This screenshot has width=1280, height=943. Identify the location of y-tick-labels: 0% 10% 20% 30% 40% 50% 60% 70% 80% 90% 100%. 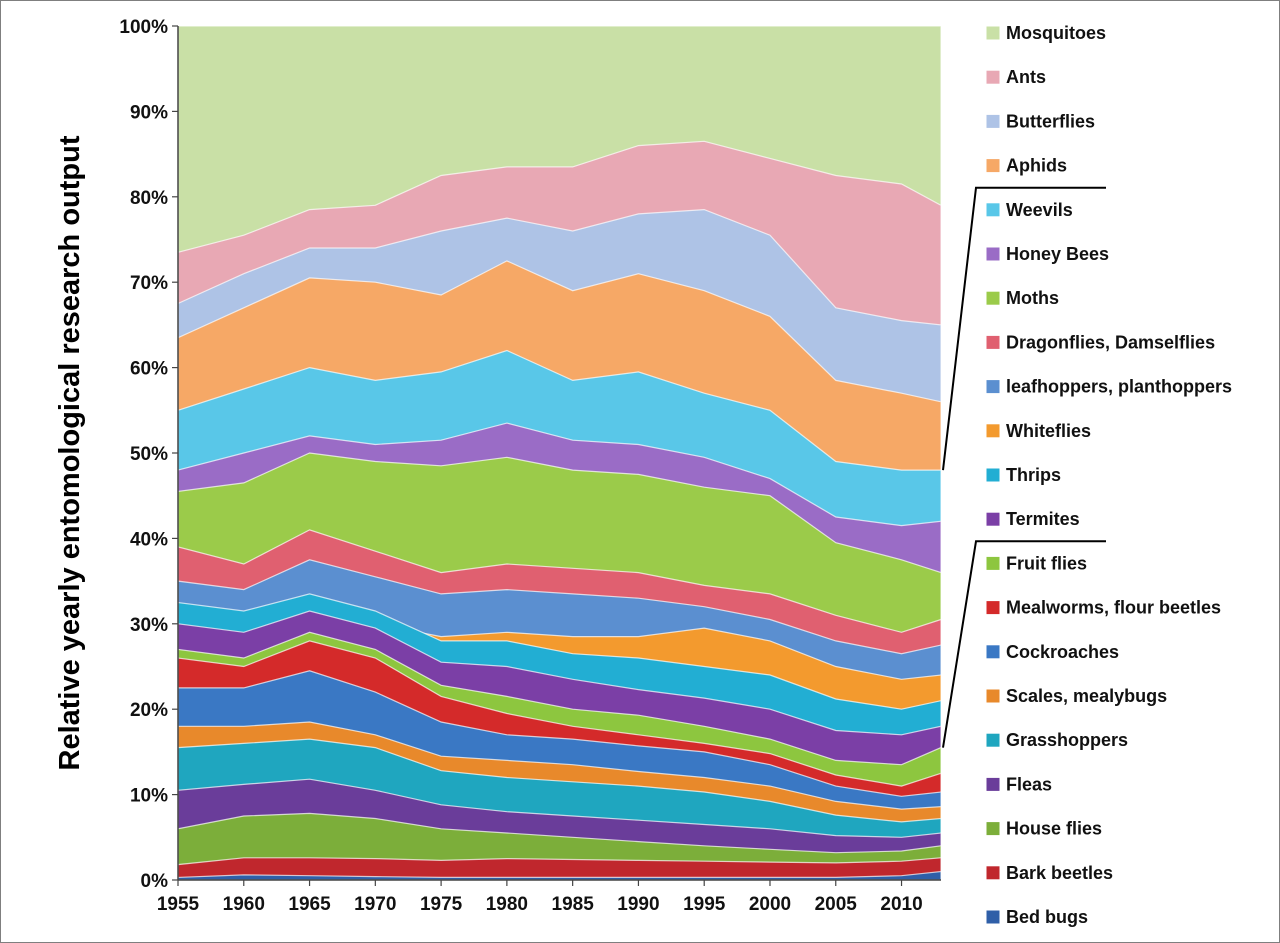
(148, 454).